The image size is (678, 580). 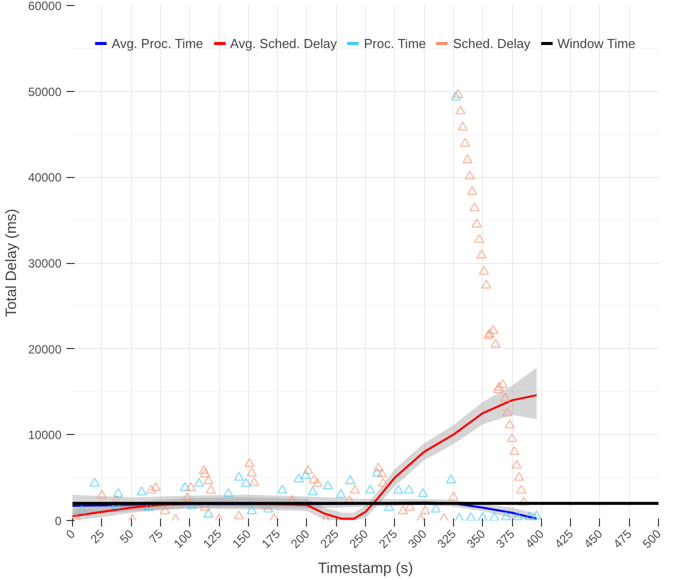 What do you see at coordinates (476, 538) in the screenshot?
I see `x-tick-label: 350` at bounding box center [476, 538].